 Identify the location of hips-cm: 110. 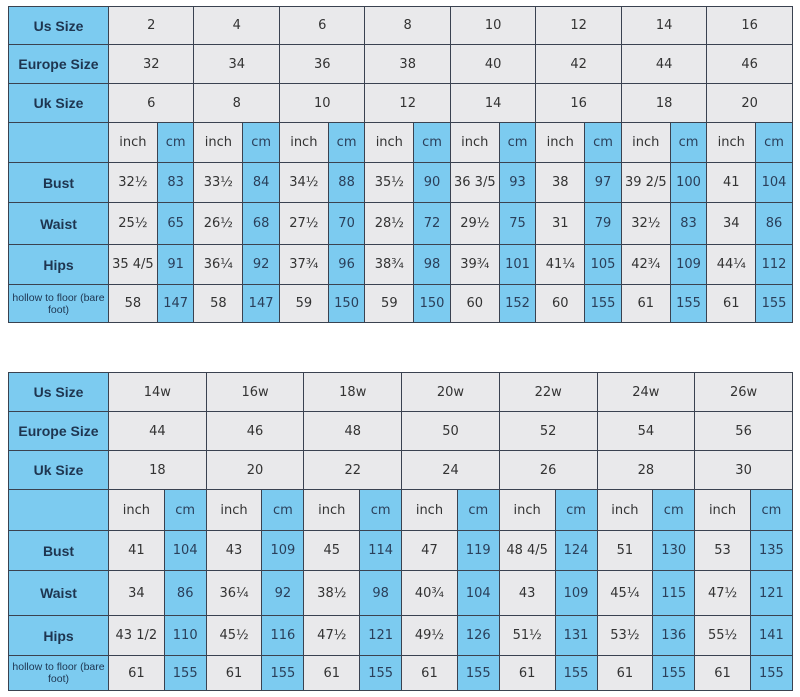
(185, 635).